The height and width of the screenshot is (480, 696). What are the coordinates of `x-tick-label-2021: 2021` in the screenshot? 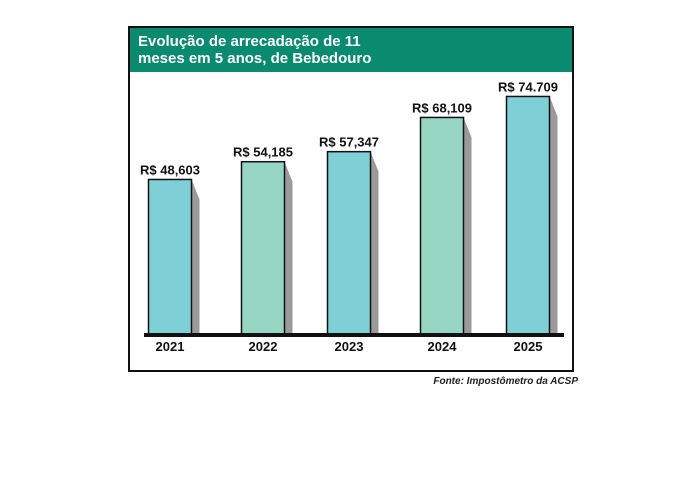 It's located at (170, 346).